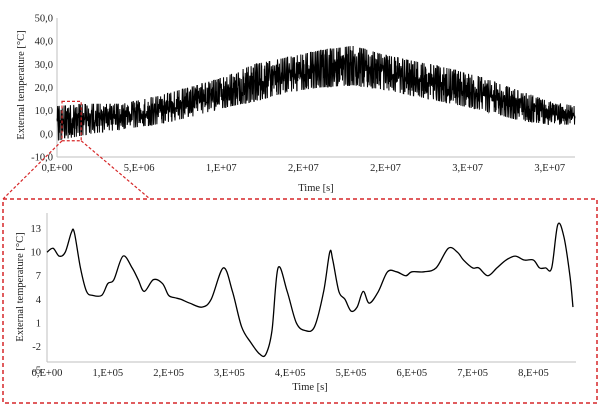 The width and height of the screenshot is (600, 407). I want to click on bottom-y-tick-labels: -5 -2 1 4 7 10 13, so click(36, 300).